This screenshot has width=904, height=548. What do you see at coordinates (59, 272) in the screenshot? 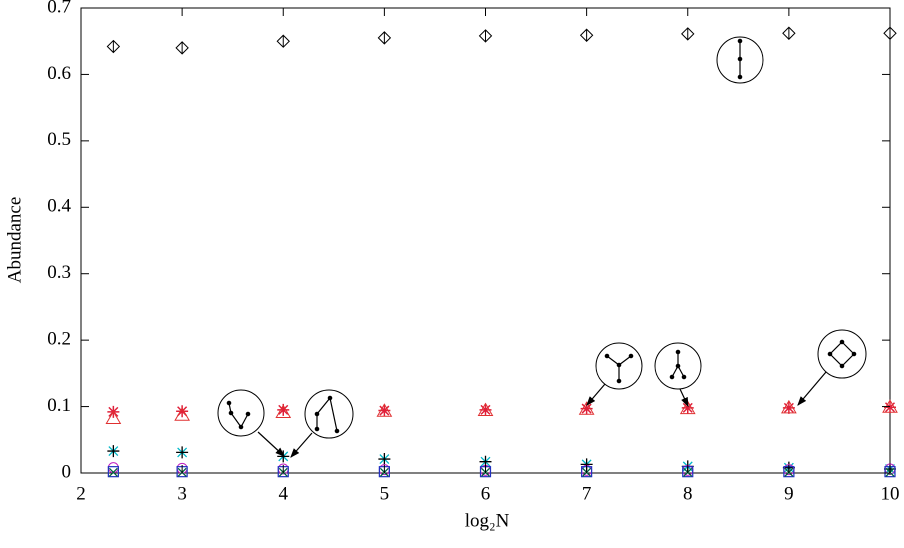
I see `y-tick-label: 0.3` at bounding box center [59, 272].